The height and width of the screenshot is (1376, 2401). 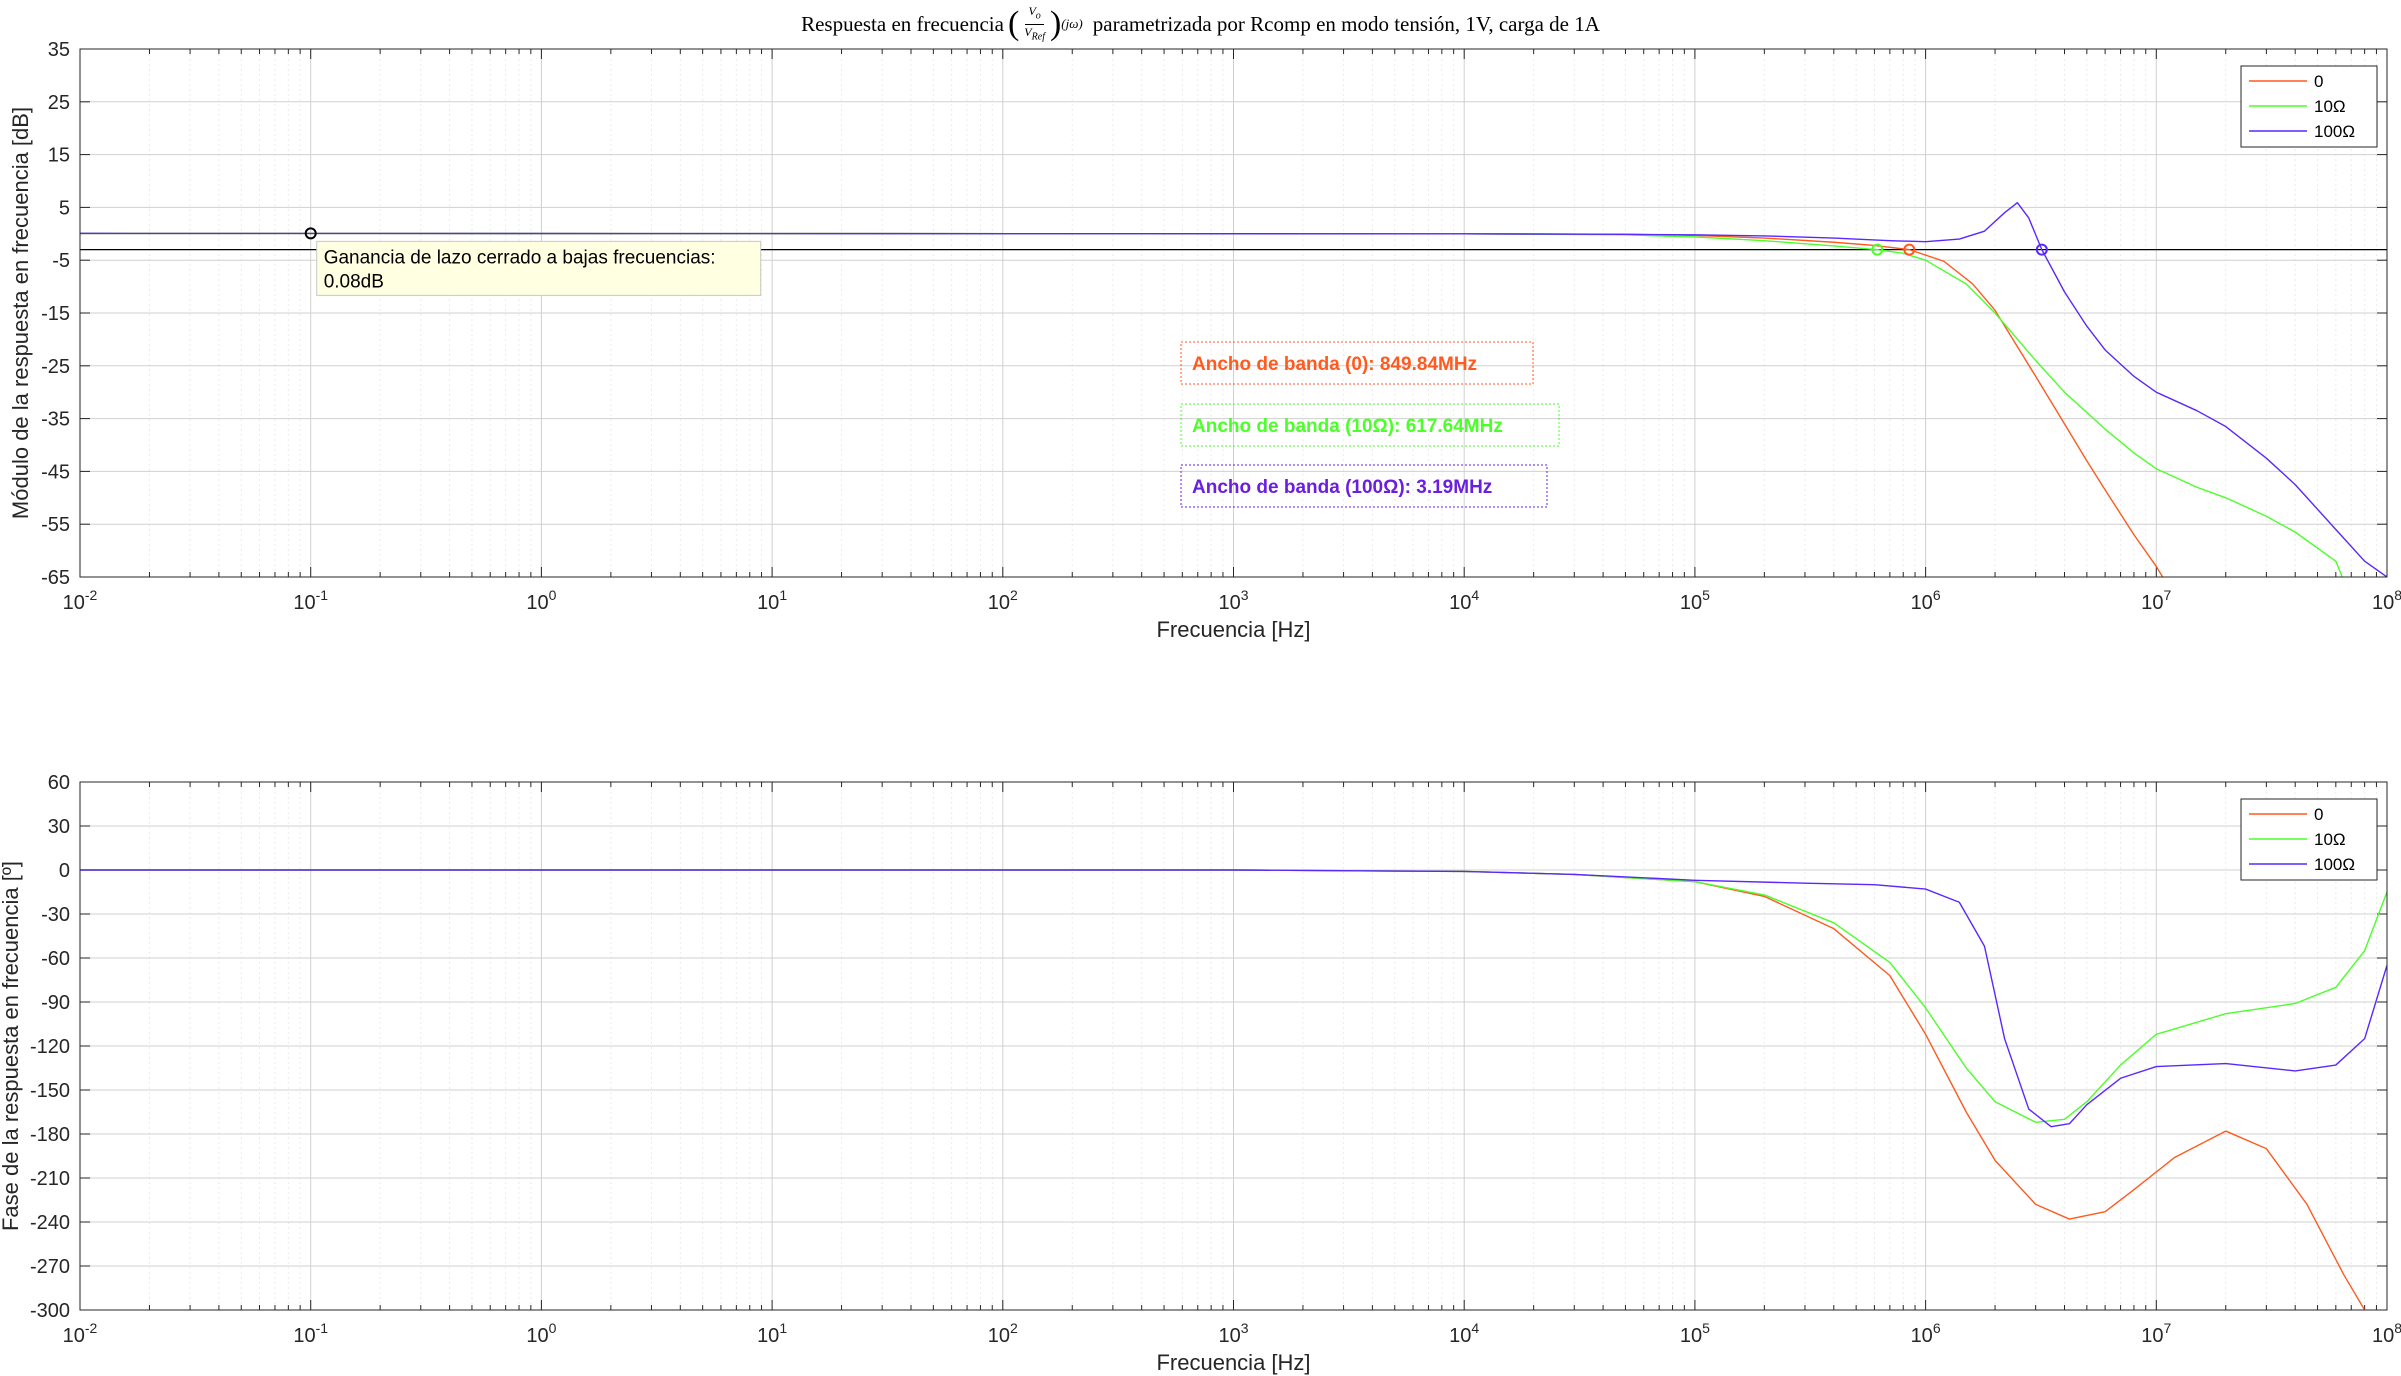 What do you see at coordinates (902, 23) in the screenshot?
I see `title-prefix: Respuesta en frecuencia` at bounding box center [902, 23].